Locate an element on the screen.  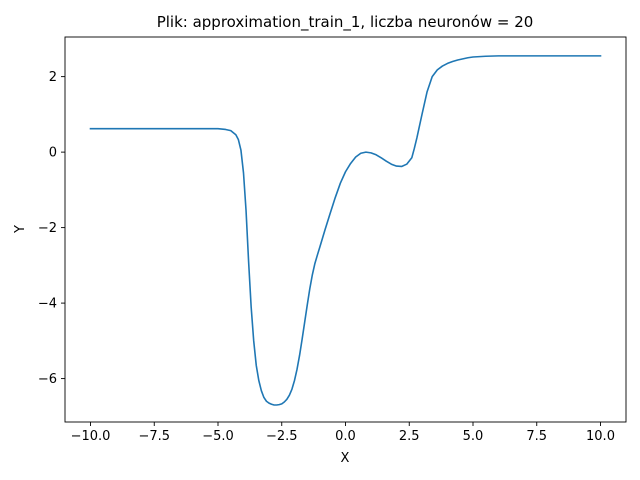
y-tick-label: −2 is located at coordinates (47, 228).